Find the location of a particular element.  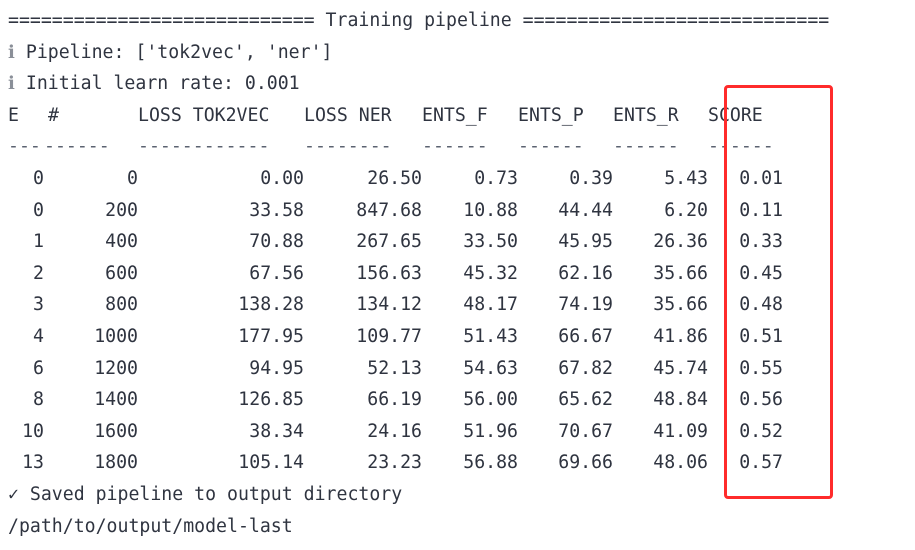

cell-loss-ner: 66.19 is located at coordinates (394, 400).